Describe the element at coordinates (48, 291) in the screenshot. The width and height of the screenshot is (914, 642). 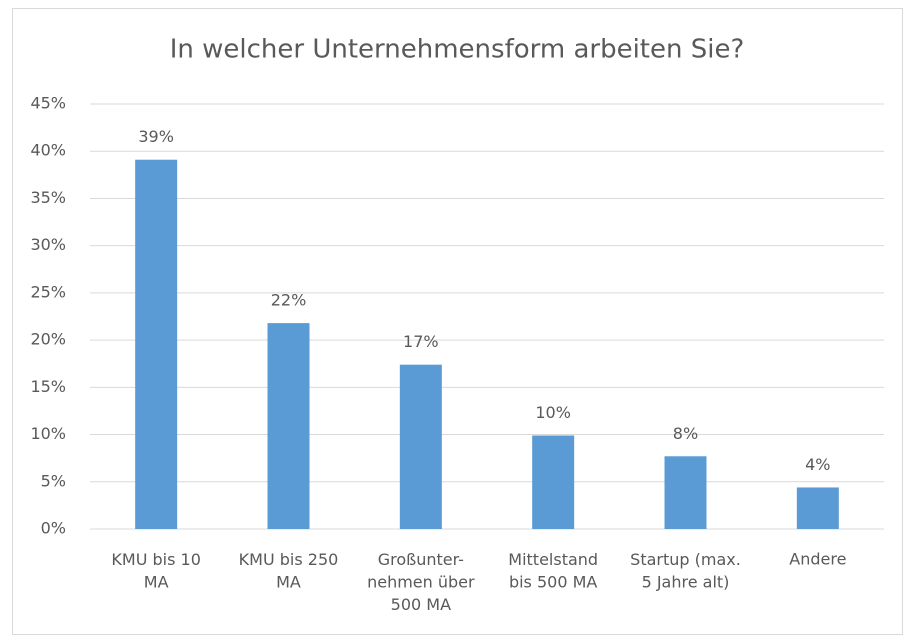
I see `y-tick-label: 25%` at that location.